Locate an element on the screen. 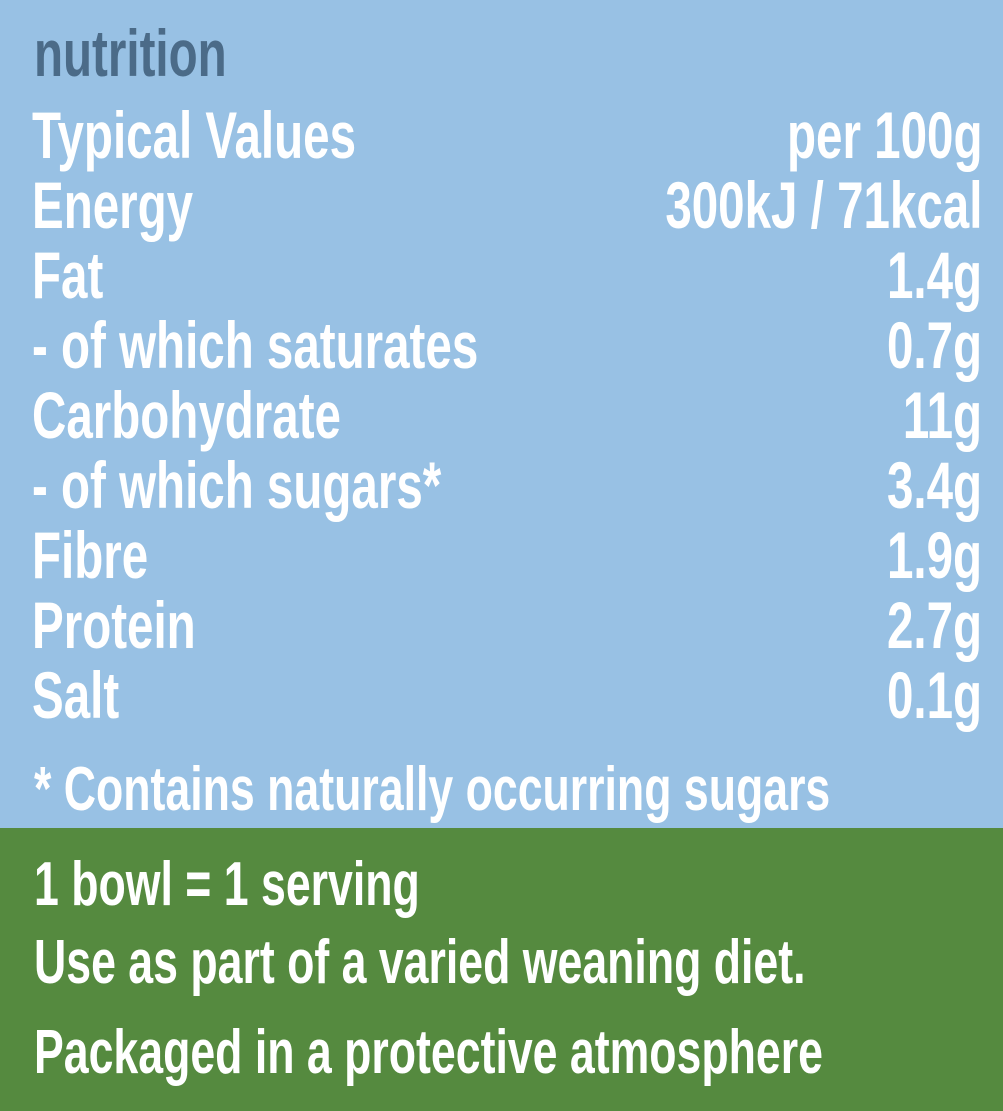 The height and width of the screenshot is (1111, 1003). table-row: - of which sugars* 3.4g is located at coordinates (507, 485).